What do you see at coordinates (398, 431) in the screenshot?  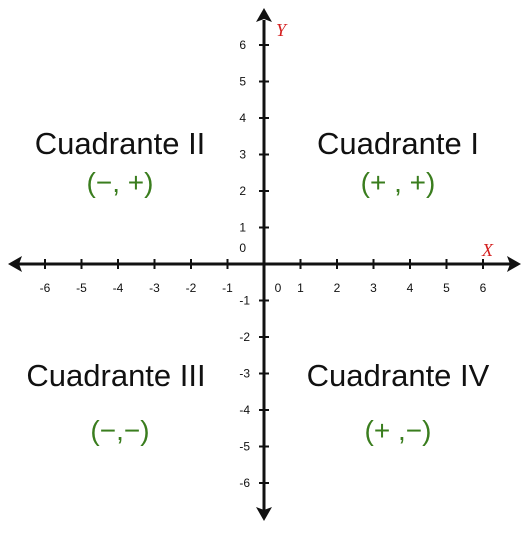 I see `quadrant-iv-signs: (+ ,−)` at bounding box center [398, 431].